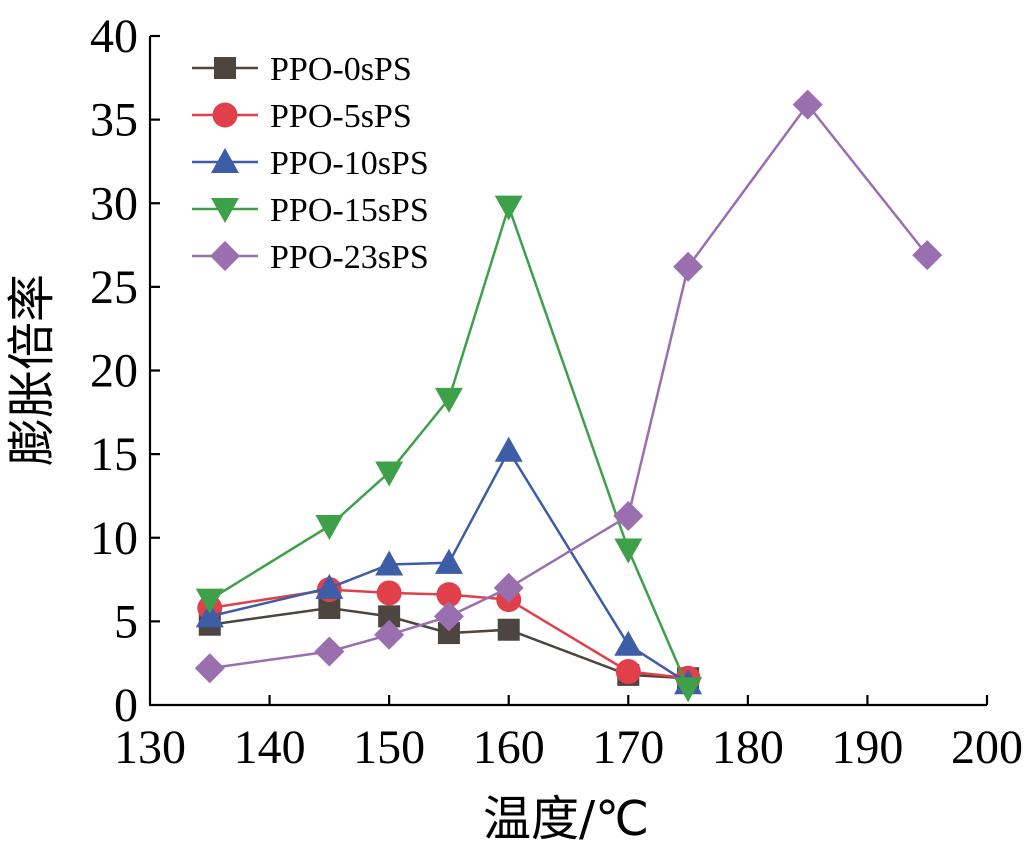 The width and height of the screenshot is (1032, 855). I want to click on x-tick-label: 200, so click(987, 747).